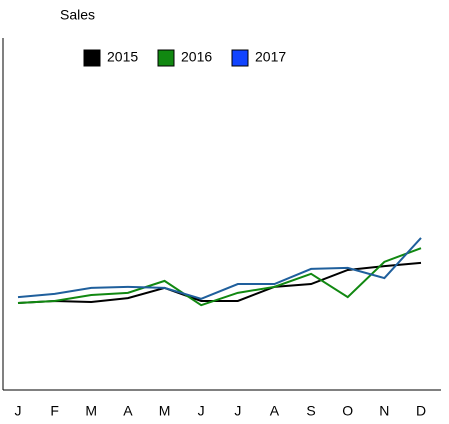 The width and height of the screenshot is (449, 424). I want to click on x-tick-label: S, so click(310, 411).